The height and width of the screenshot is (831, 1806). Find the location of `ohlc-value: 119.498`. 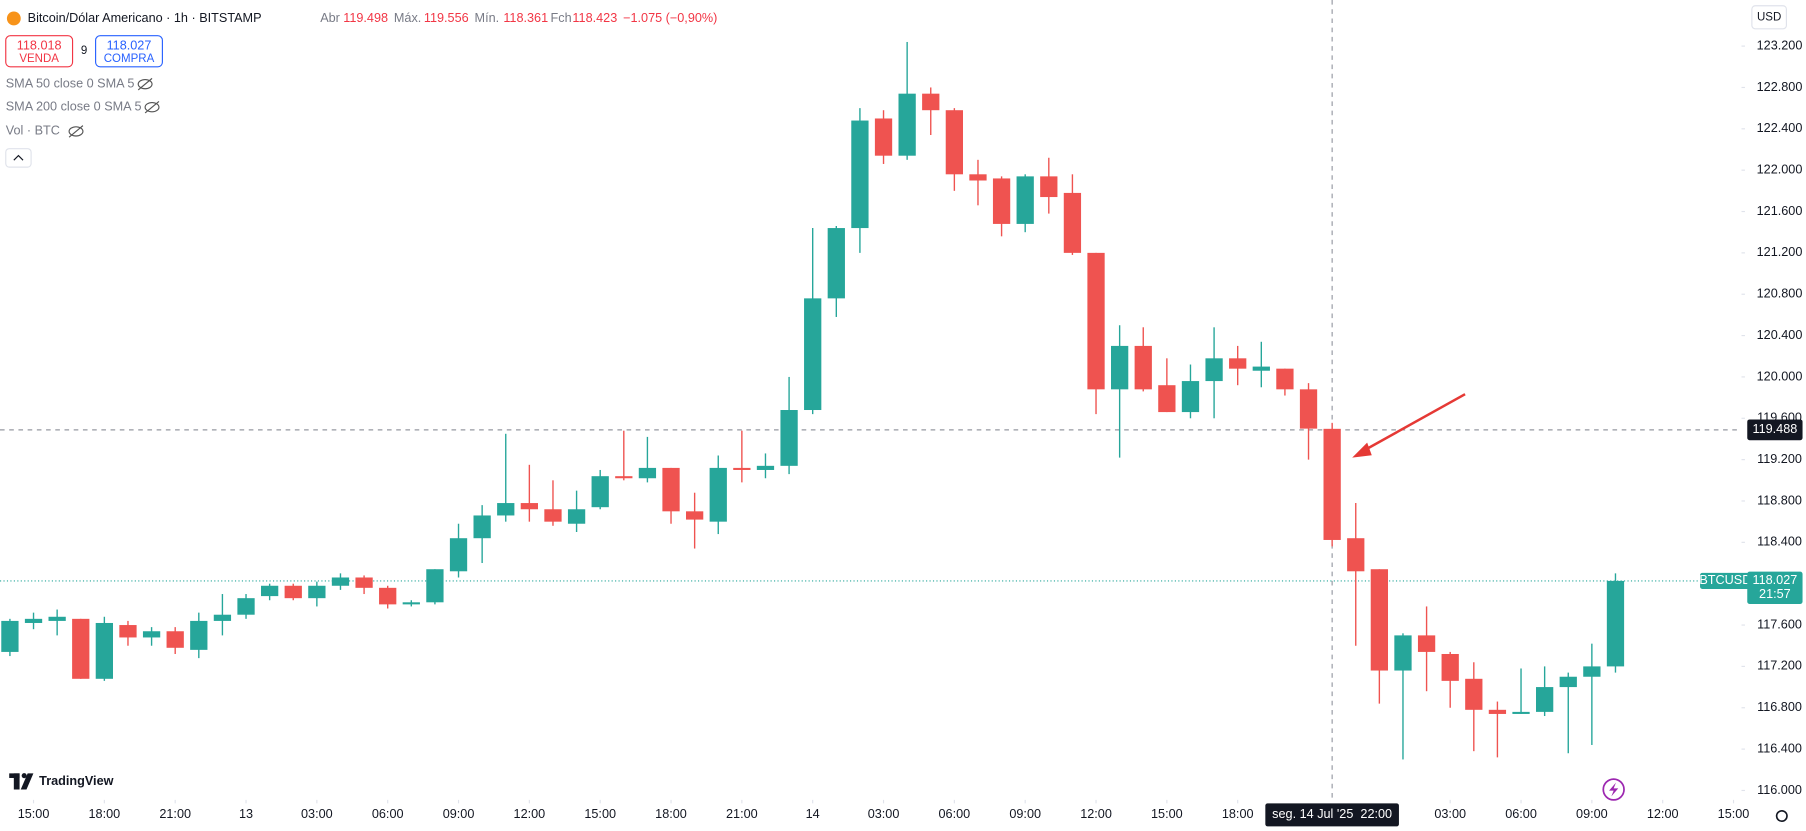

ohlc-value: 119.498 is located at coordinates (365, 18).